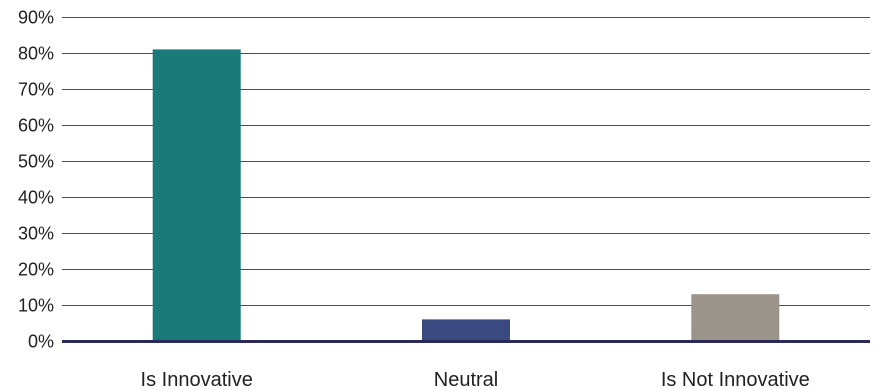 This screenshot has width=885, height=389. I want to click on y-tick-label: 10%, so click(36, 306).